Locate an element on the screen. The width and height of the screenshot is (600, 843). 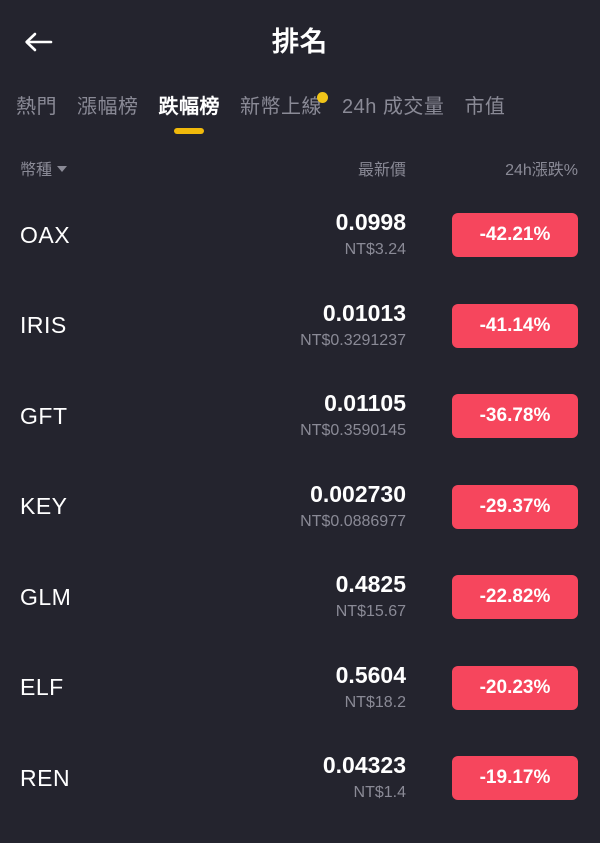
tab-label: 漲幅榜 is located at coordinates (108, 107).